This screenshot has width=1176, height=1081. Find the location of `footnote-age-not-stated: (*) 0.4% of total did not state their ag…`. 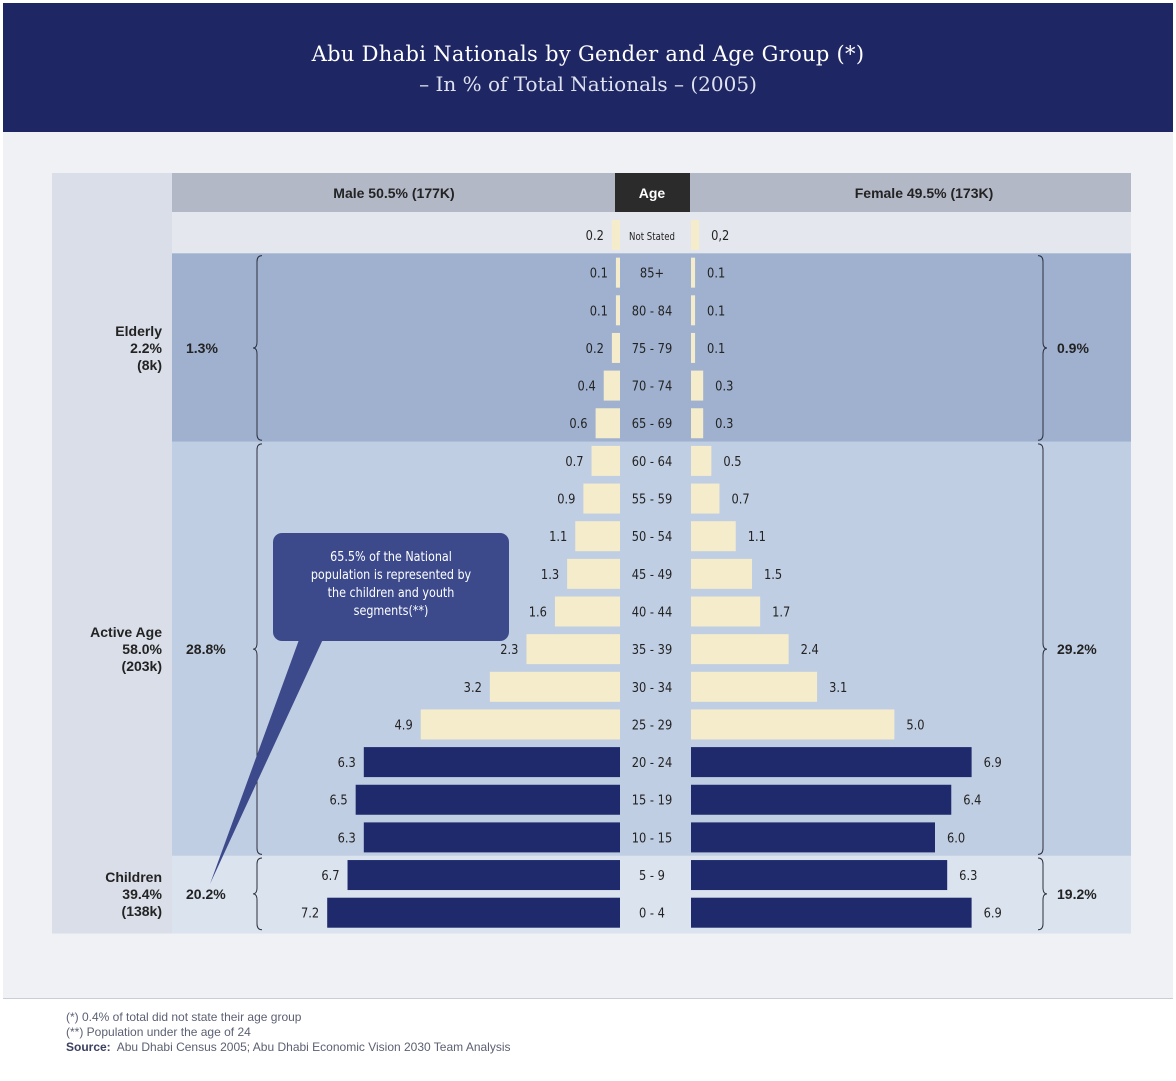

footnote-age-not-stated: (*) 0.4% of total did not state their ag… is located at coordinates (184, 1017).